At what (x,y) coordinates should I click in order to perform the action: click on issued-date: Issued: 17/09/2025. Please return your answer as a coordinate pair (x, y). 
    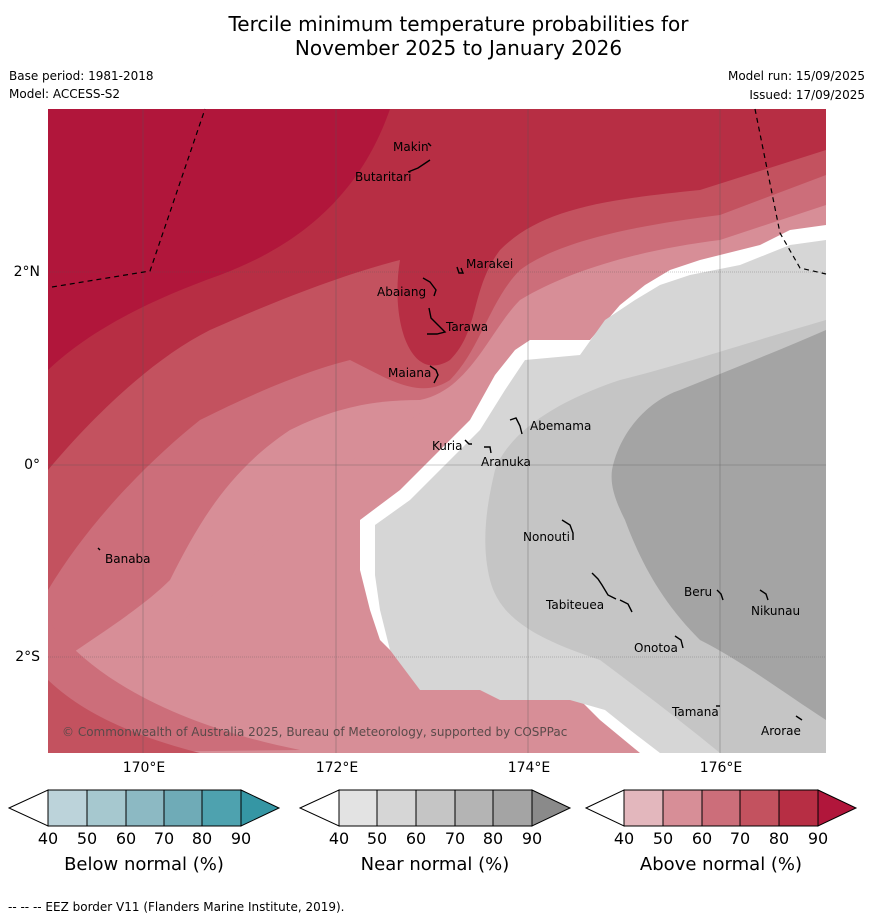
    Looking at the image, I should click on (807, 95).